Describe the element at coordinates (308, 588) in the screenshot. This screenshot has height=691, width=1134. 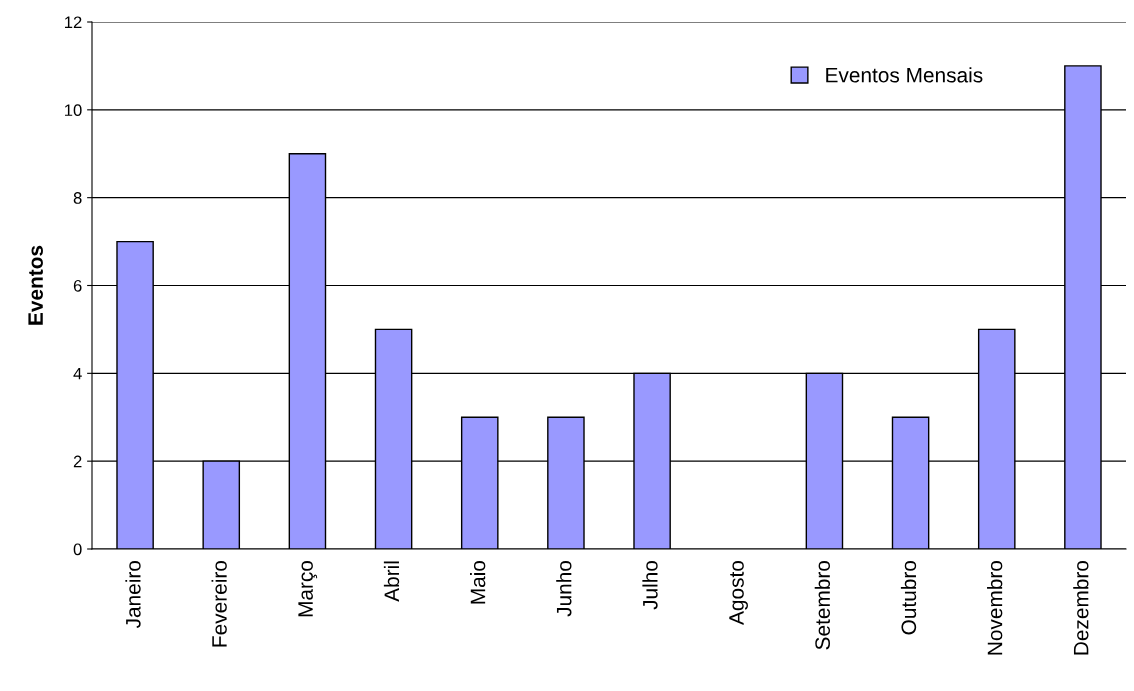
I see `x-tick-label: Março` at that location.